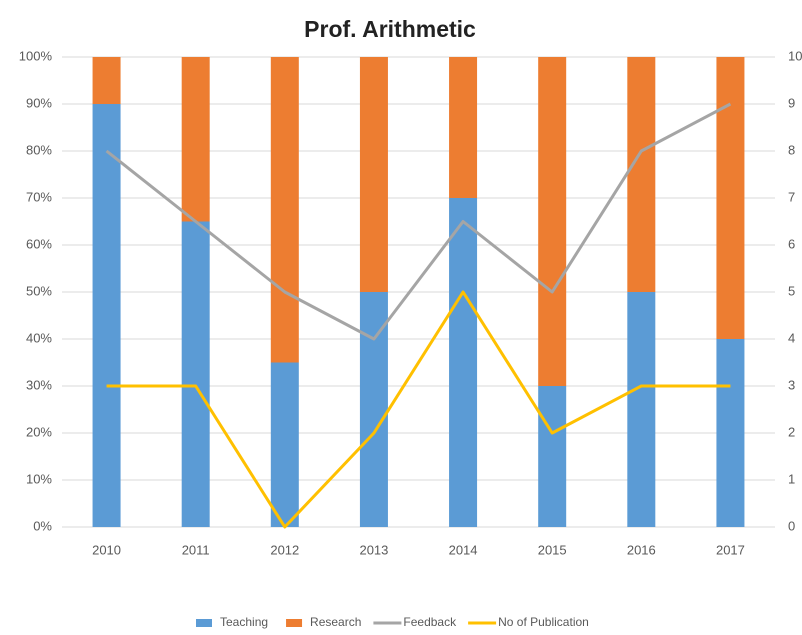  I want to click on legend-item: No of Publication, so click(528, 622).